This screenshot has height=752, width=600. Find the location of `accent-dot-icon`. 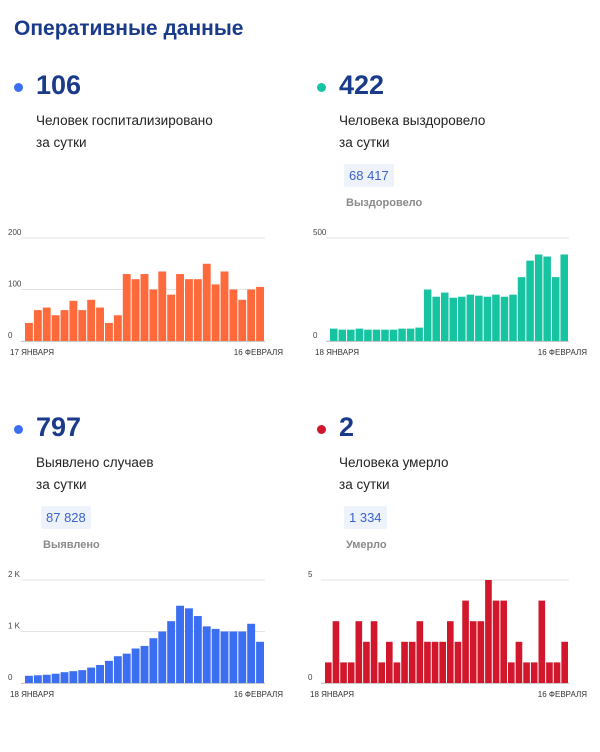

accent-dot-icon is located at coordinates (18, 87).